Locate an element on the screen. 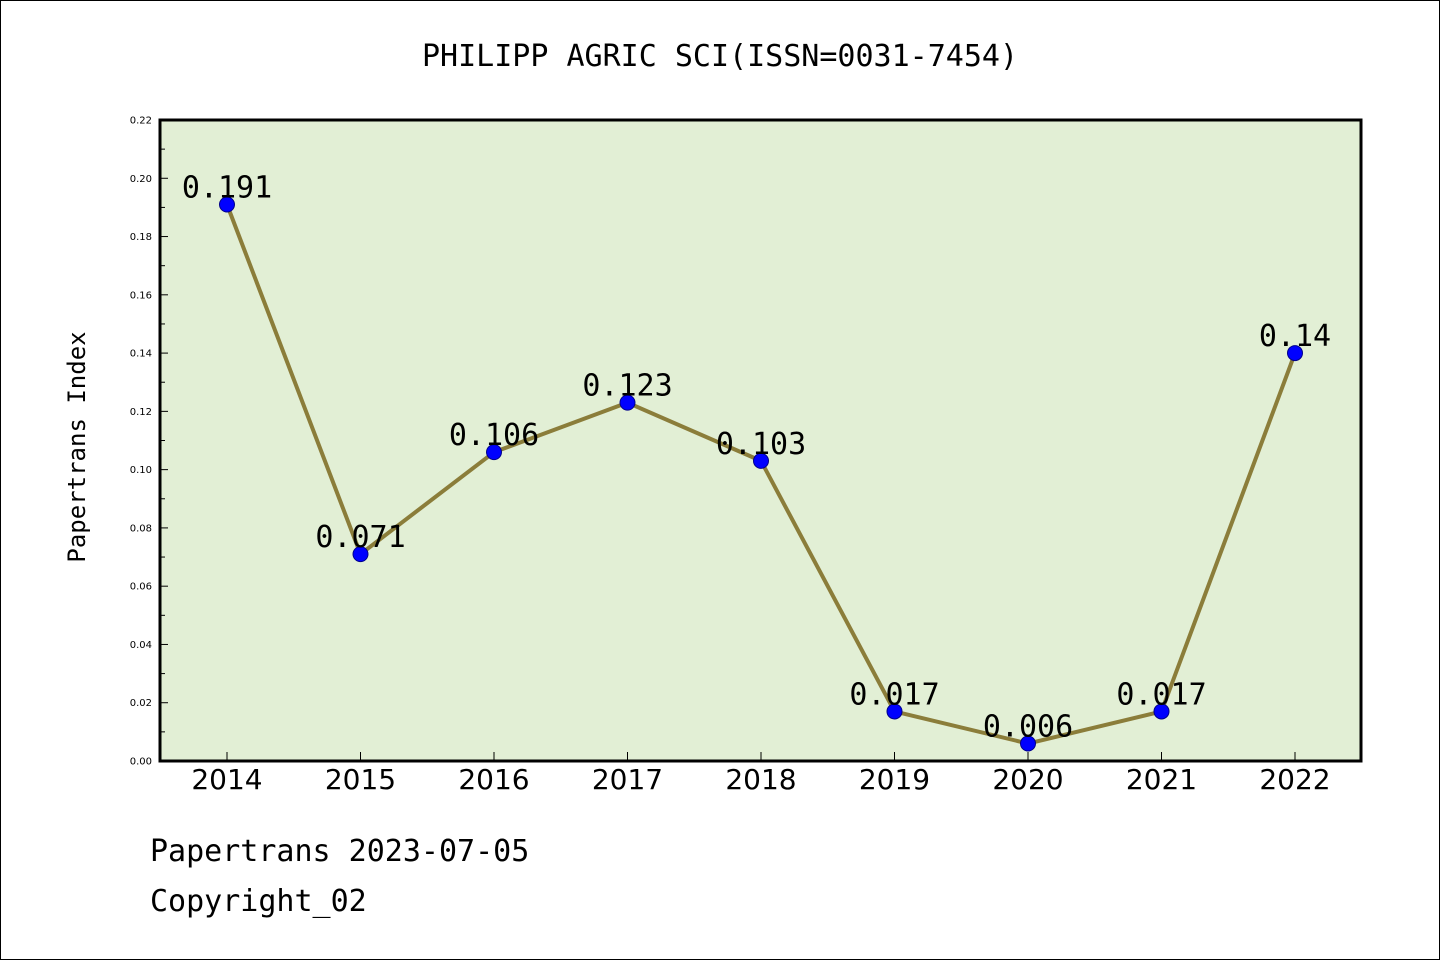  y-tick-label: 0.22 is located at coordinates (141, 121).